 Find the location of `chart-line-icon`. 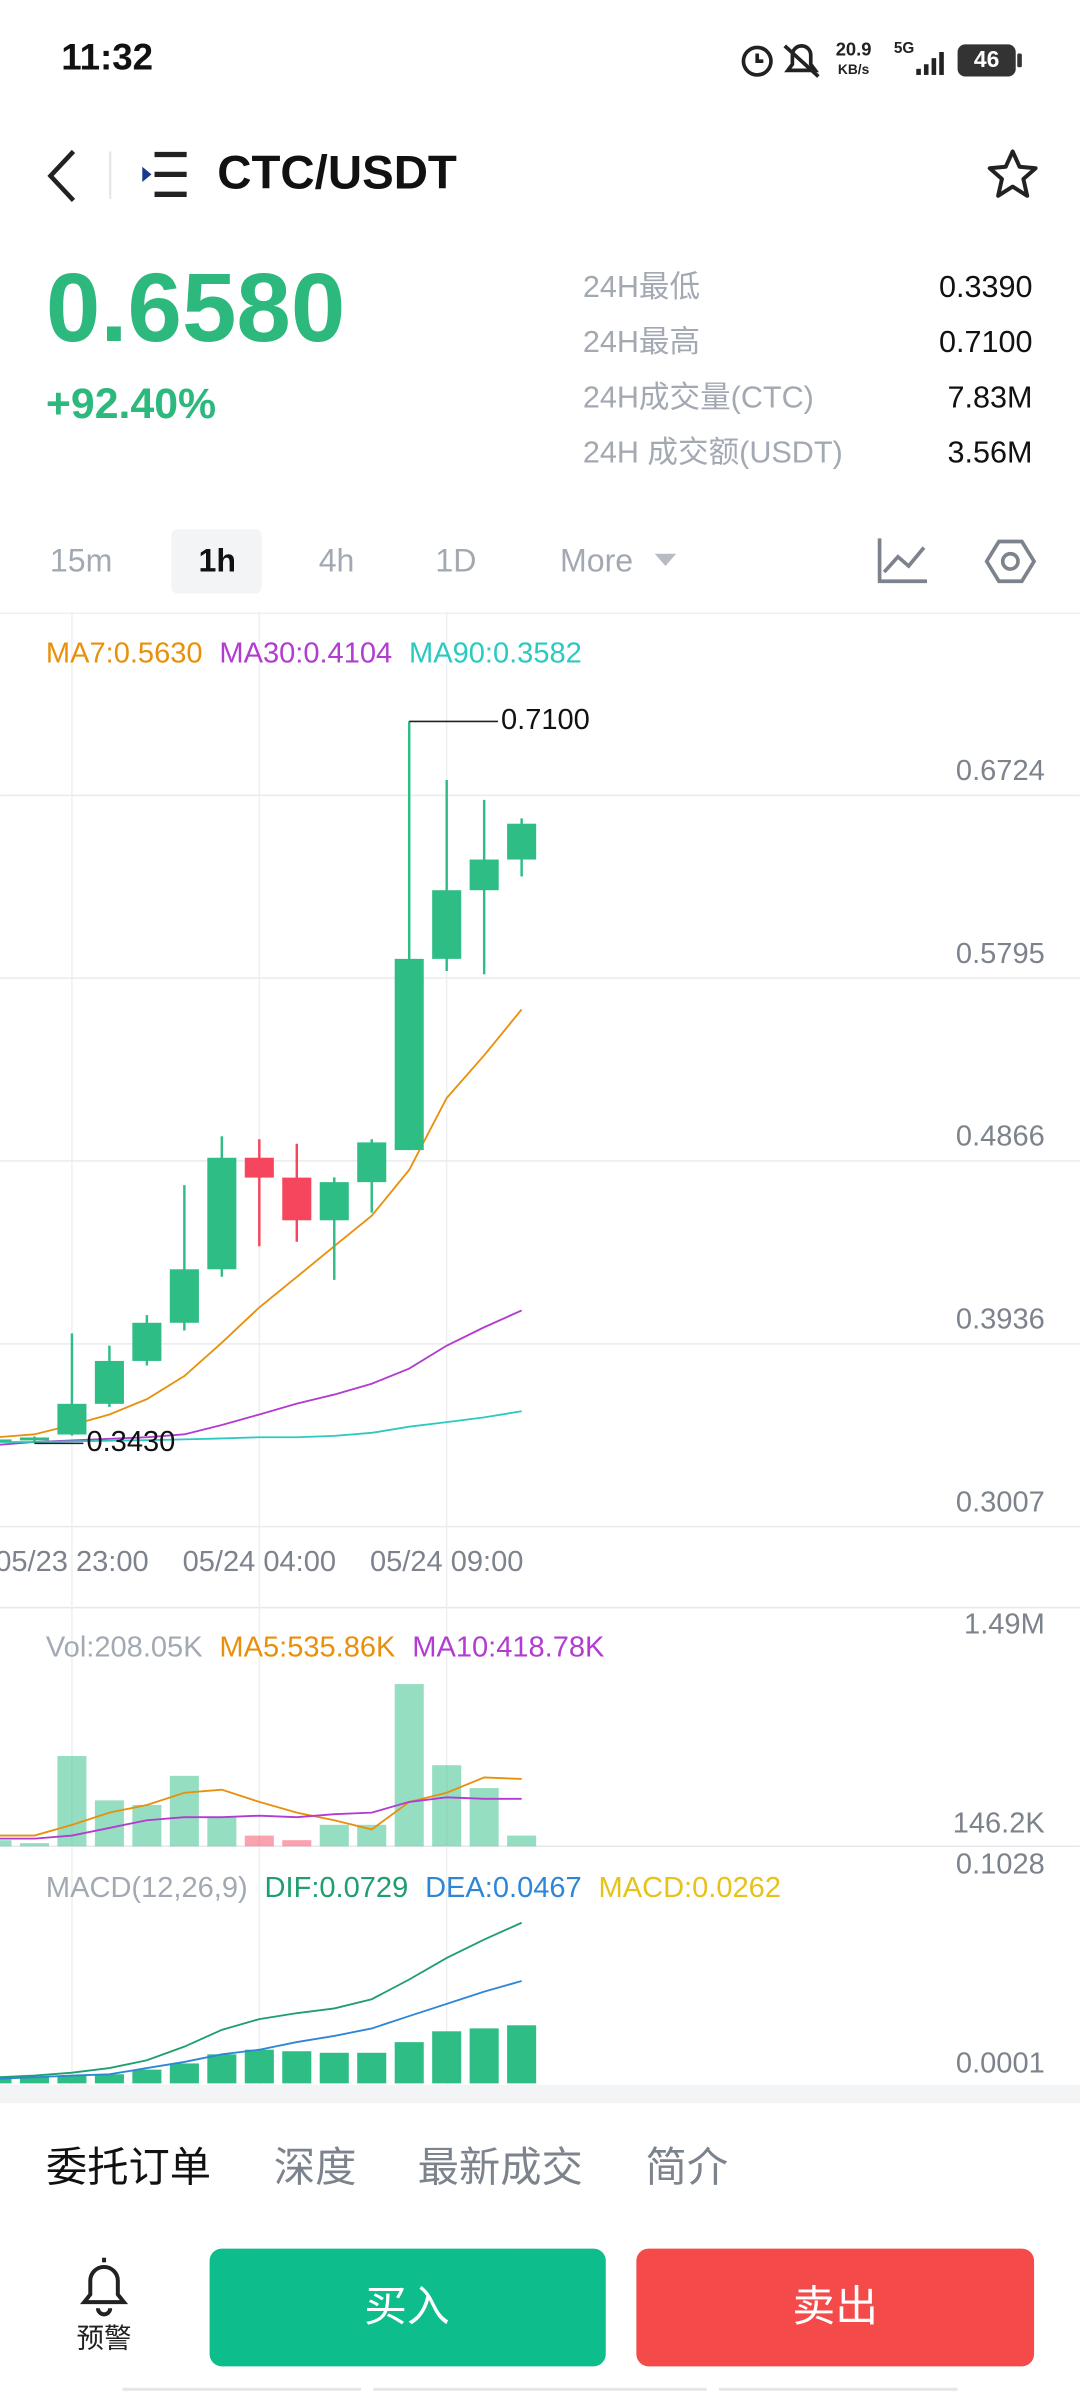

chart-line-icon is located at coordinates (904, 560).